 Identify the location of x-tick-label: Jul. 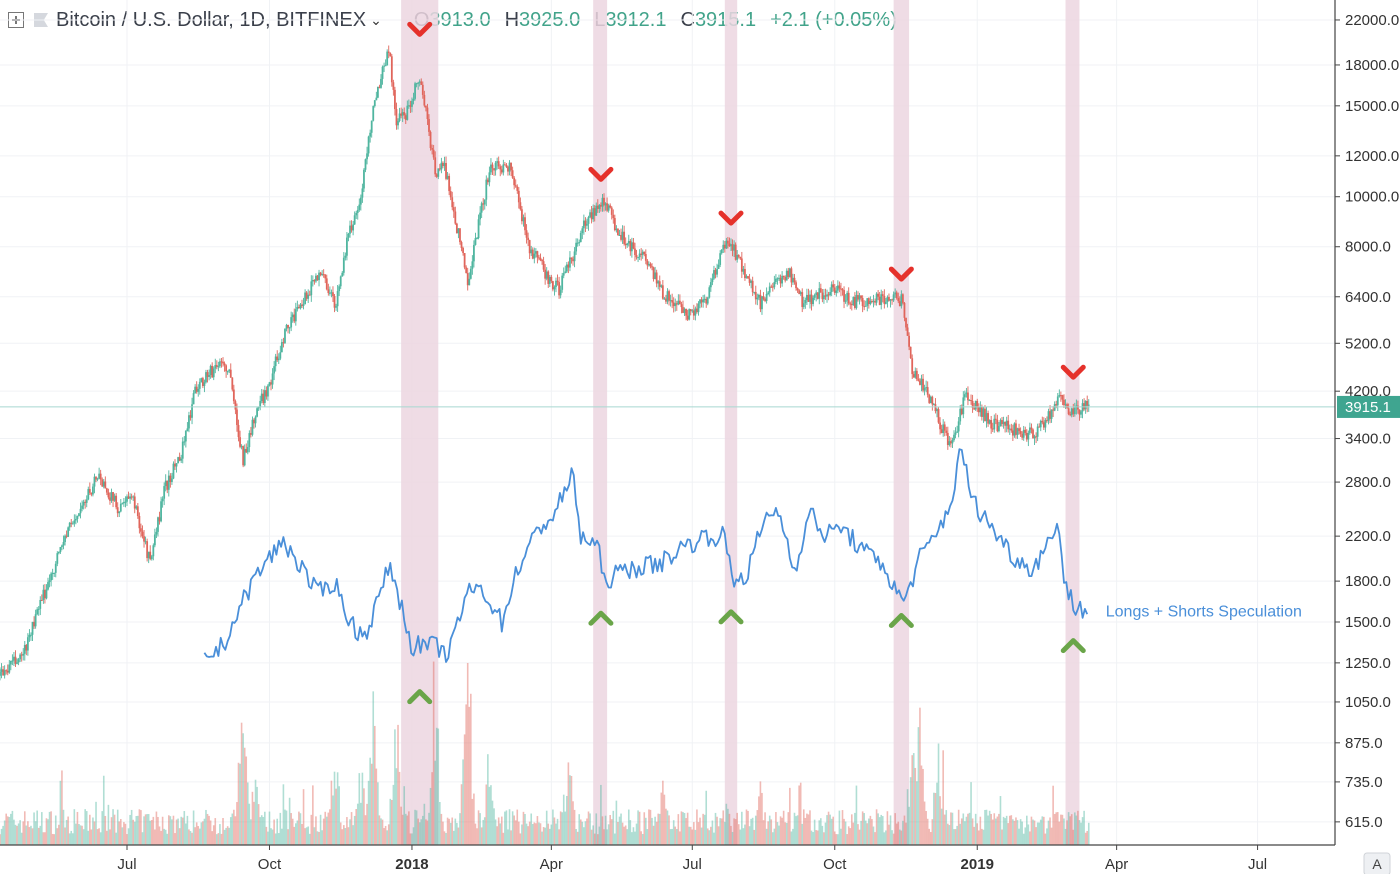
(126, 864).